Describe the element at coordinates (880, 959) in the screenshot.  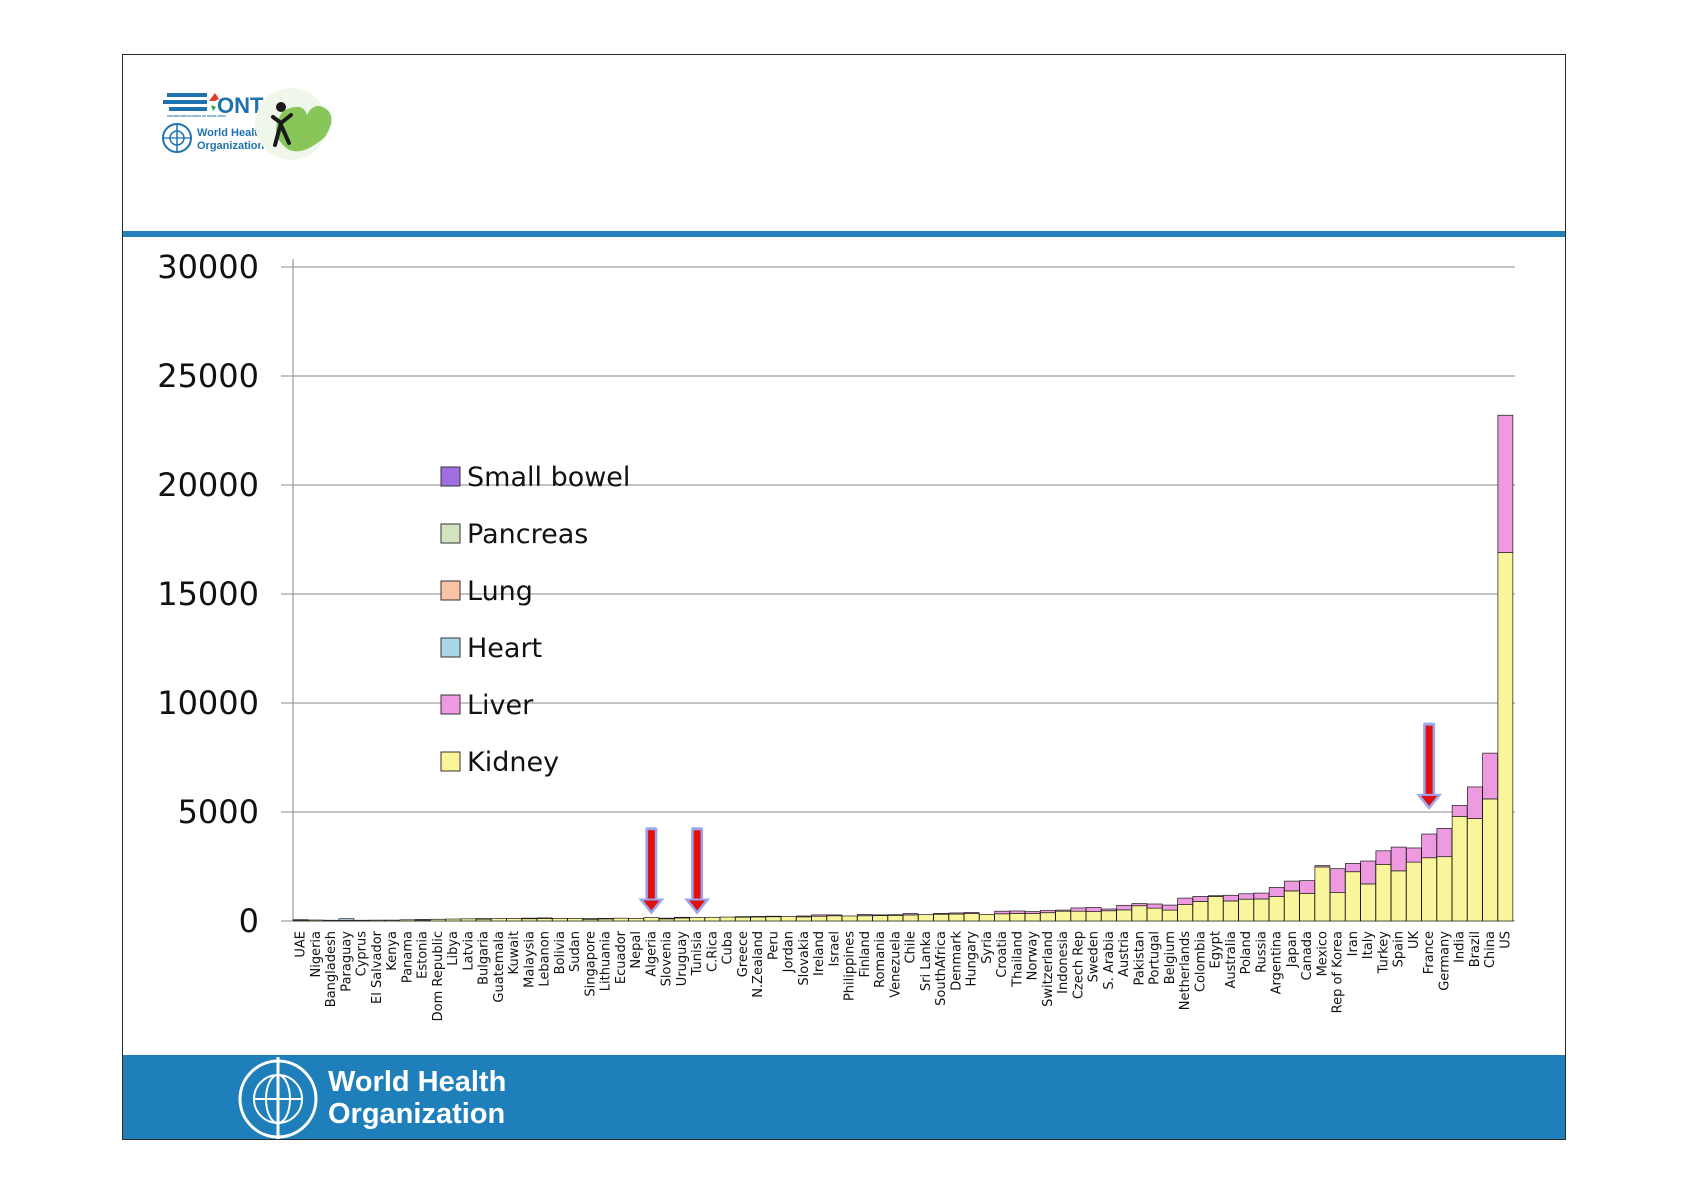
I see `x-tick-label: Romania` at that location.